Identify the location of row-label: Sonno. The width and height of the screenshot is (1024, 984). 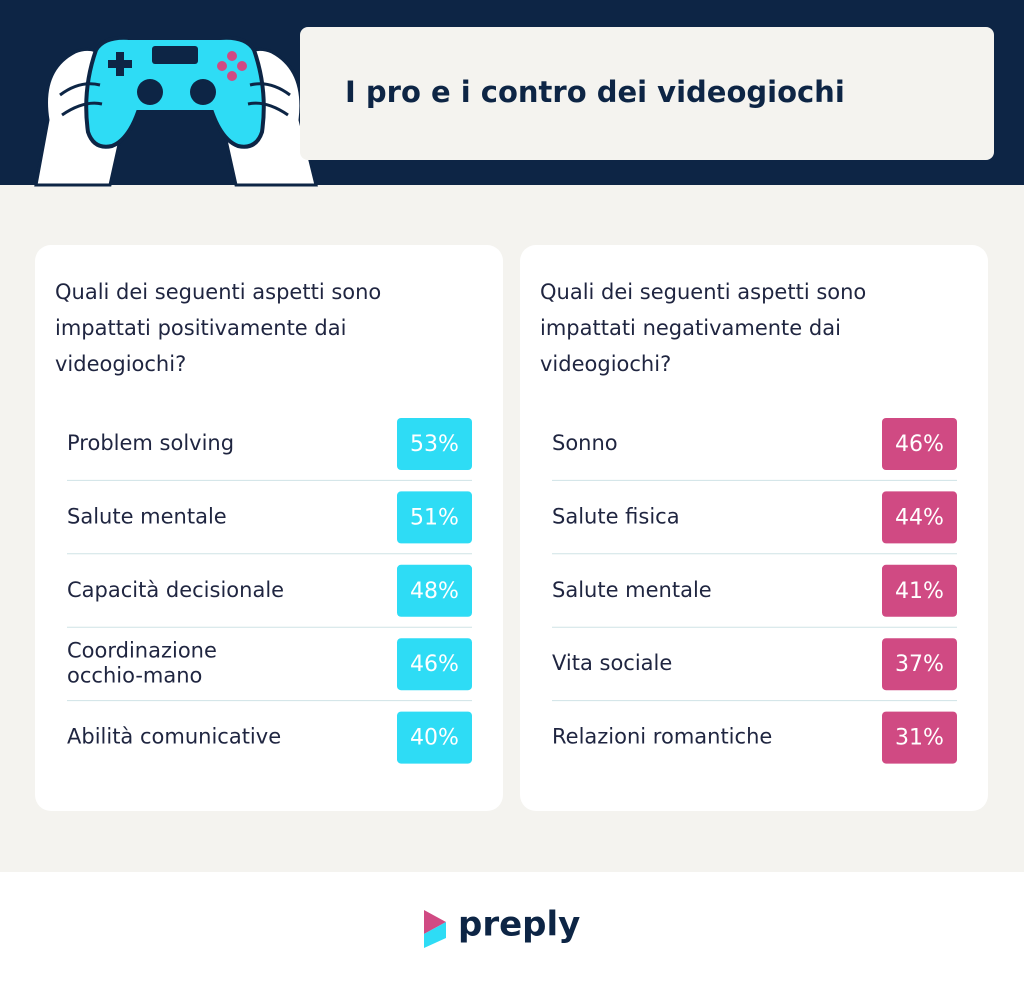
(585, 443).